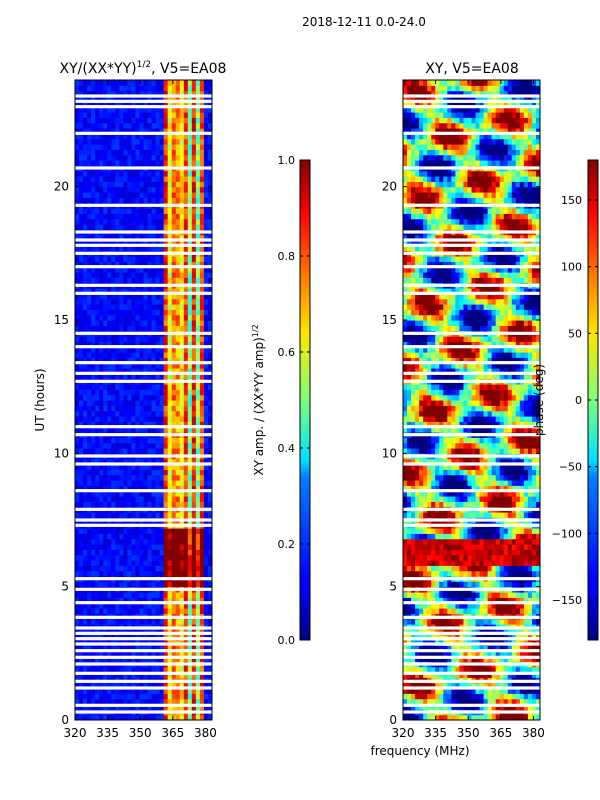 Image resolution: width=600 pixels, height=800 pixels. What do you see at coordinates (364, 22) in the screenshot?
I see `figure-title: 2018-12-11 0.0-24.0` at bounding box center [364, 22].